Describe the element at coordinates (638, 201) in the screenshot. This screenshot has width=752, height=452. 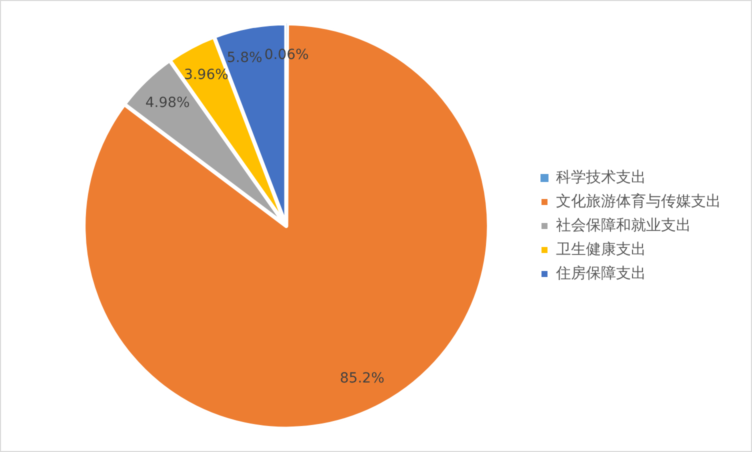
I see `legend-label: 文化旅游体育与传媒支出` at that location.